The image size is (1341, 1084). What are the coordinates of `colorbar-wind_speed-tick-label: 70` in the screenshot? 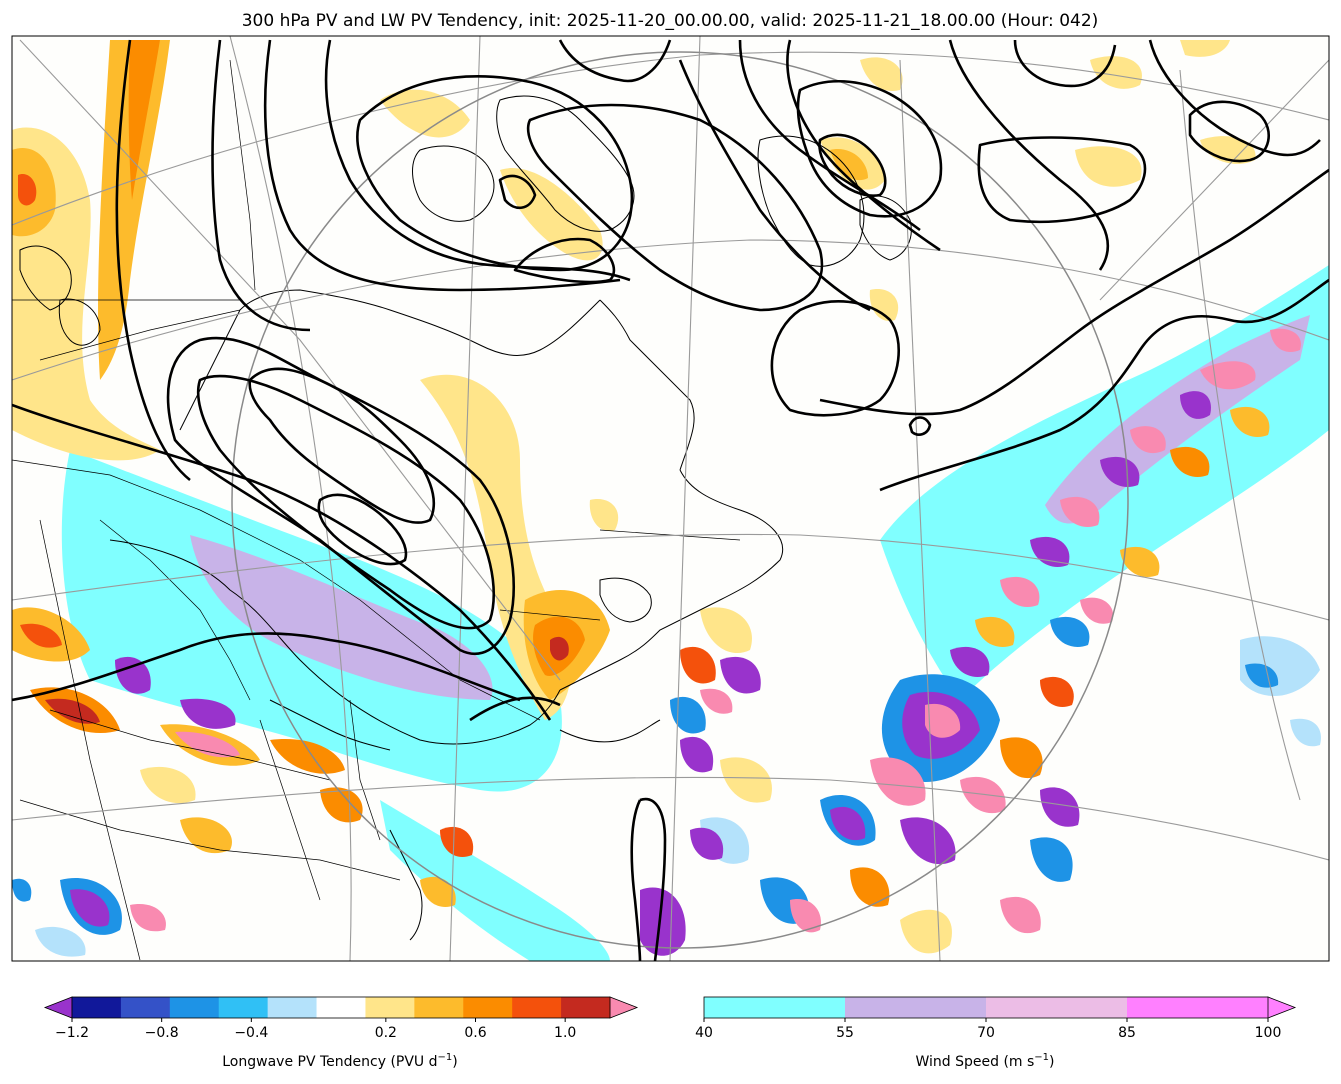 It's located at (986, 1033).